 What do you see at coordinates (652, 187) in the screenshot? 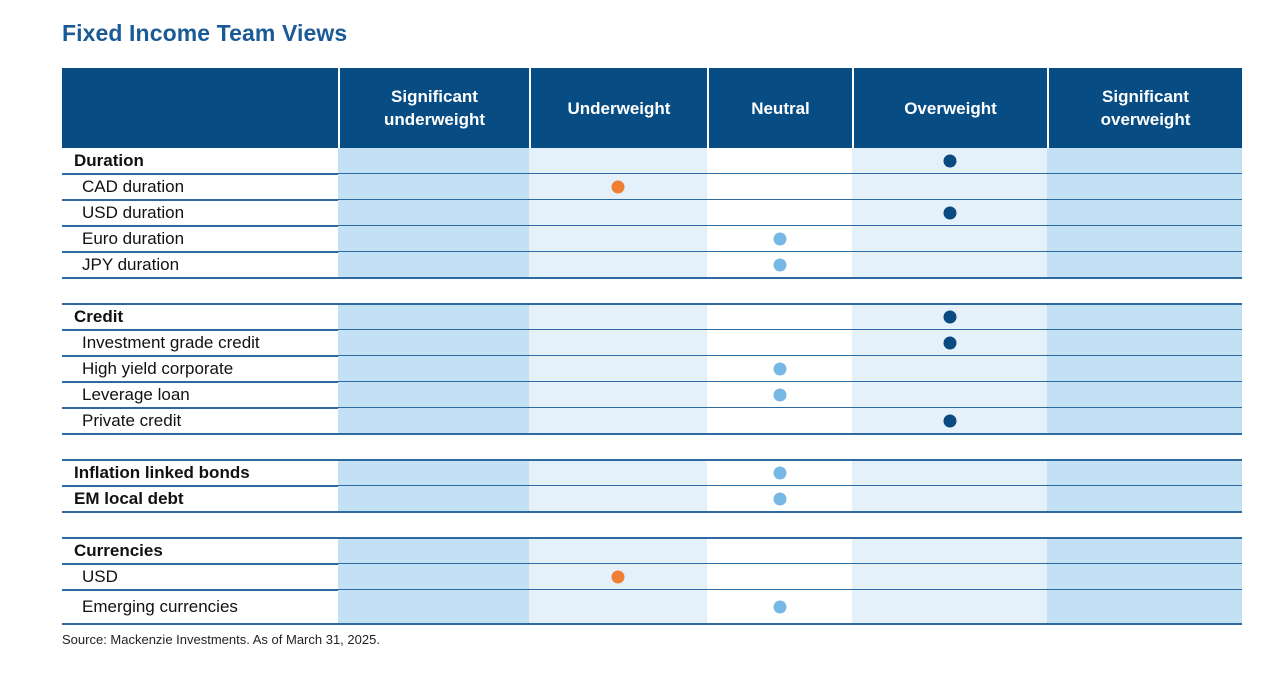
I see `table-row: CAD duration` at bounding box center [652, 187].